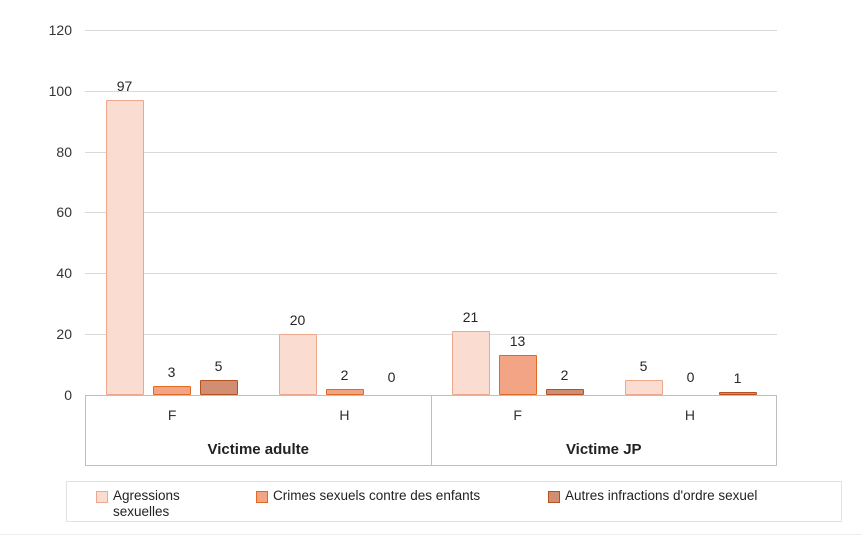  I want to click on bar-cluster: 21 13 2, so click(517, 212).